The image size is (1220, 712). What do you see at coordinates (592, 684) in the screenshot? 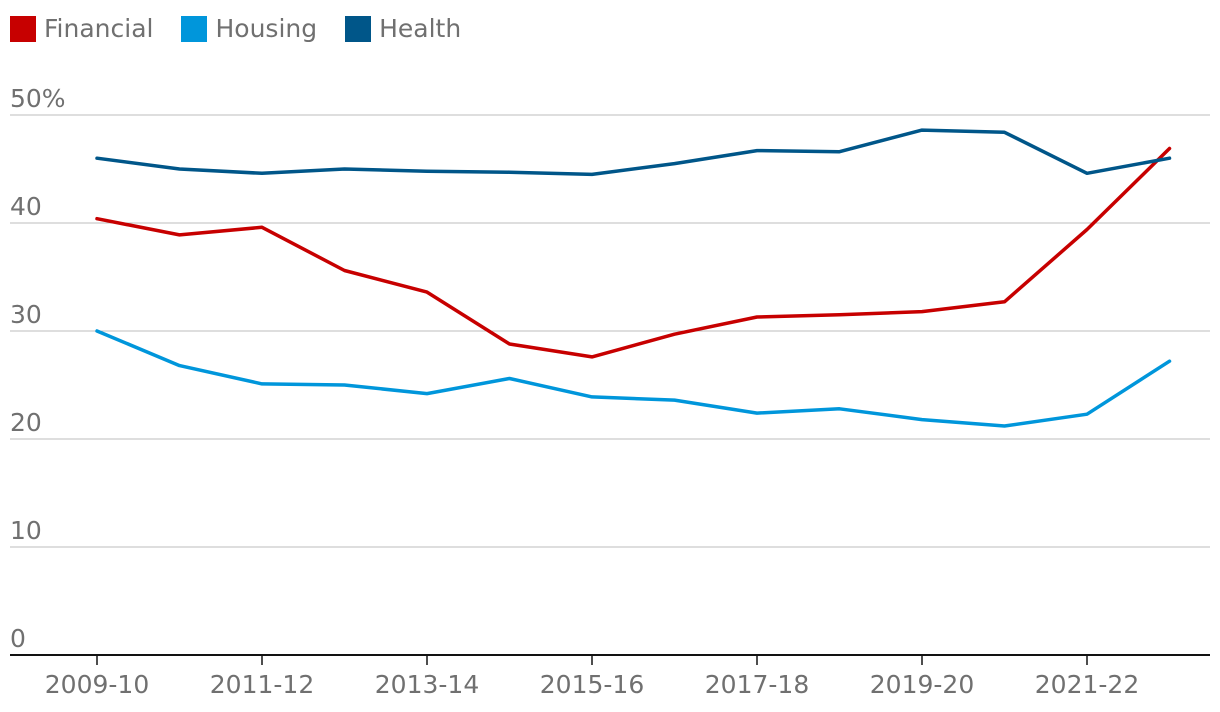
I see `x-tick-label-2015-16: 2015-16` at bounding box center [592, 684].